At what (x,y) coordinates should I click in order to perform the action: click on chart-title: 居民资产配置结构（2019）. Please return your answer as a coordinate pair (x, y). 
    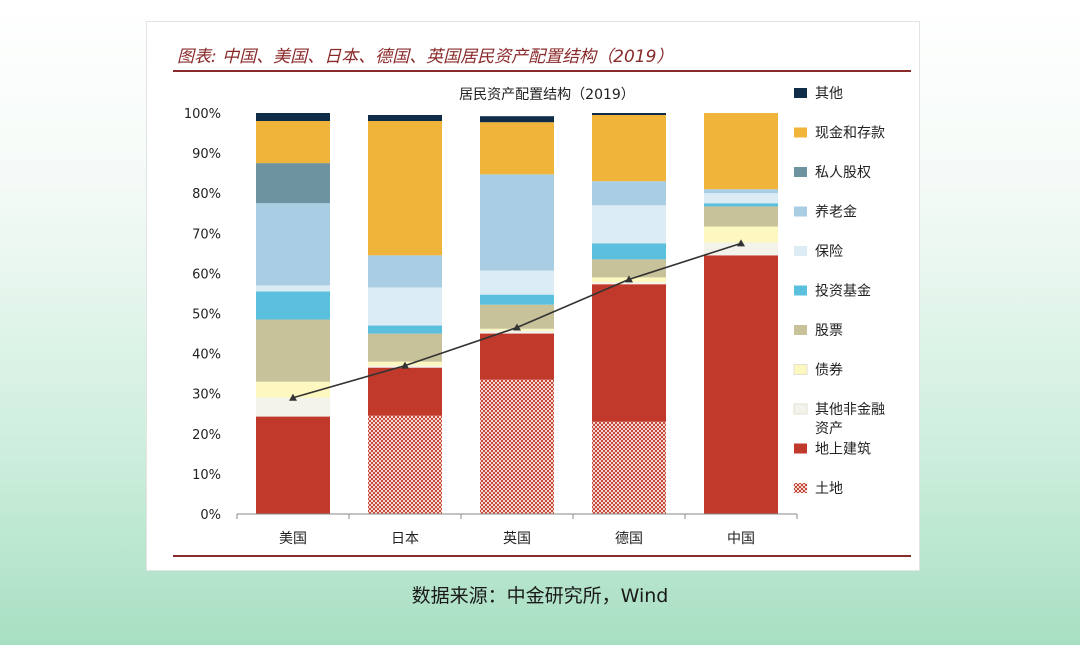
    Looking at the image, I should click on (547, 95).